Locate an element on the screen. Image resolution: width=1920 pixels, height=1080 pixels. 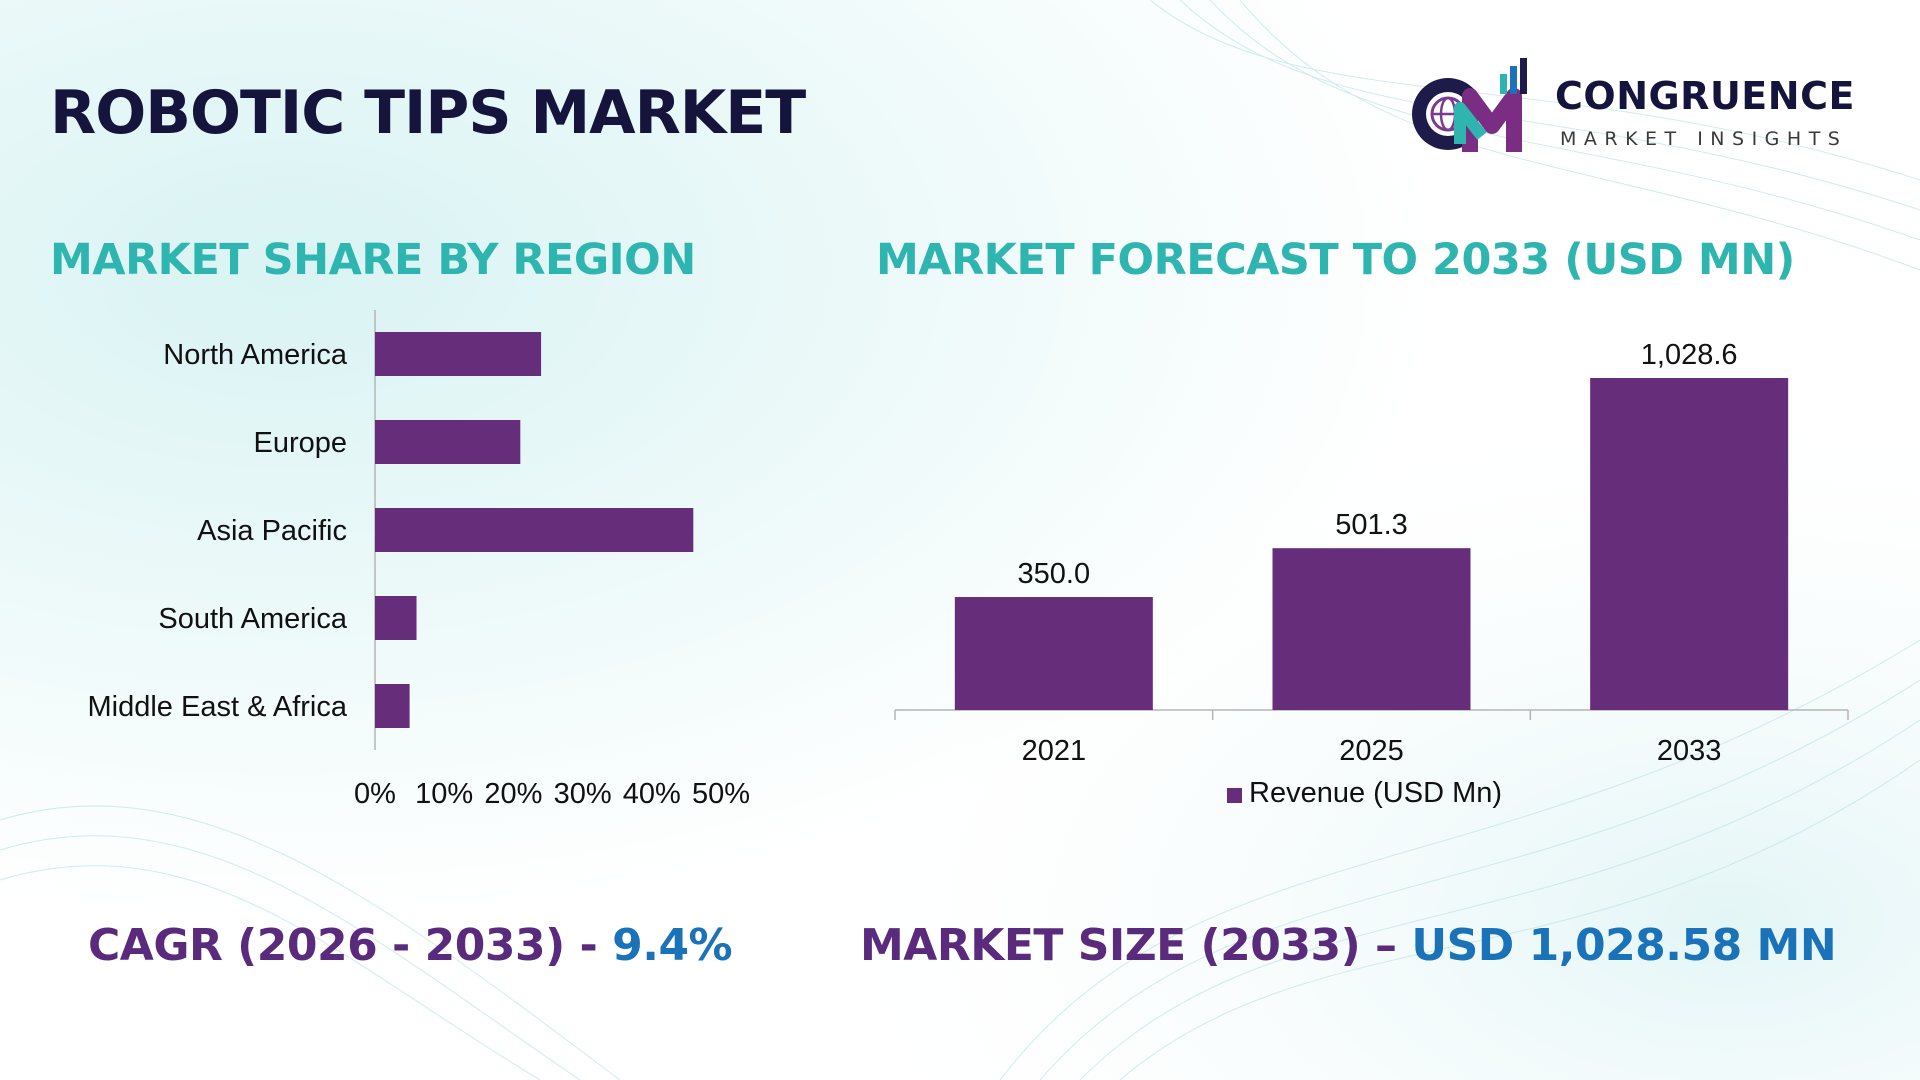
legend: Revenue (USD Mn) is located at coordinates (1364, 793).